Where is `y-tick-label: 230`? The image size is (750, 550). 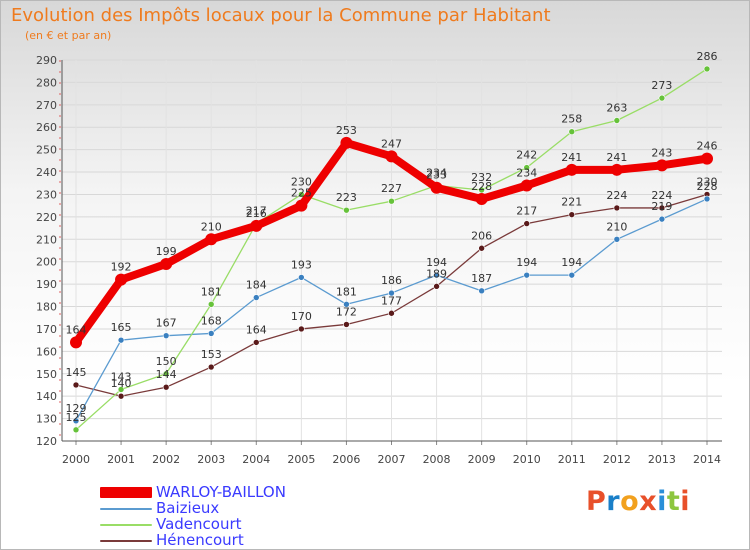 y-tick-label: 230 is located at coordinates (46, 194).